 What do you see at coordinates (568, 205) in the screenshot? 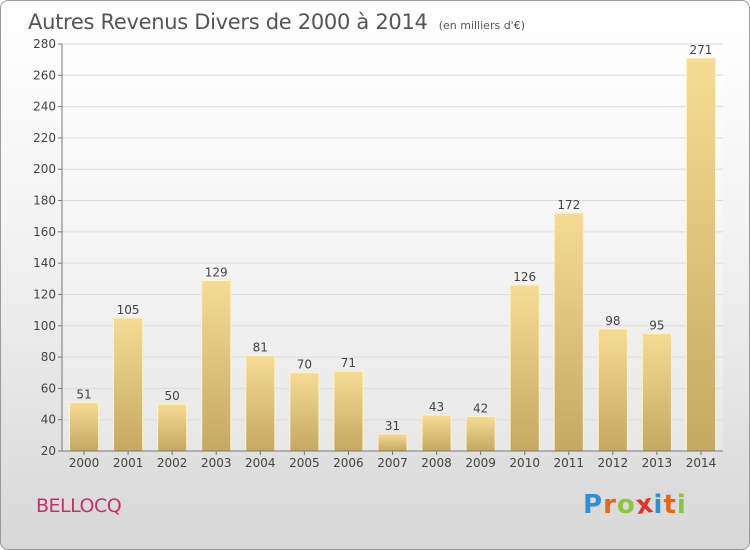
I see `bar-value-label: 172` at bounding box center [568, 205].